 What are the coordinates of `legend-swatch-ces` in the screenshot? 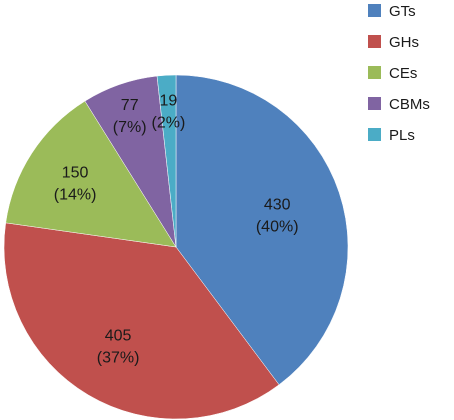 It's located at (374, 72).